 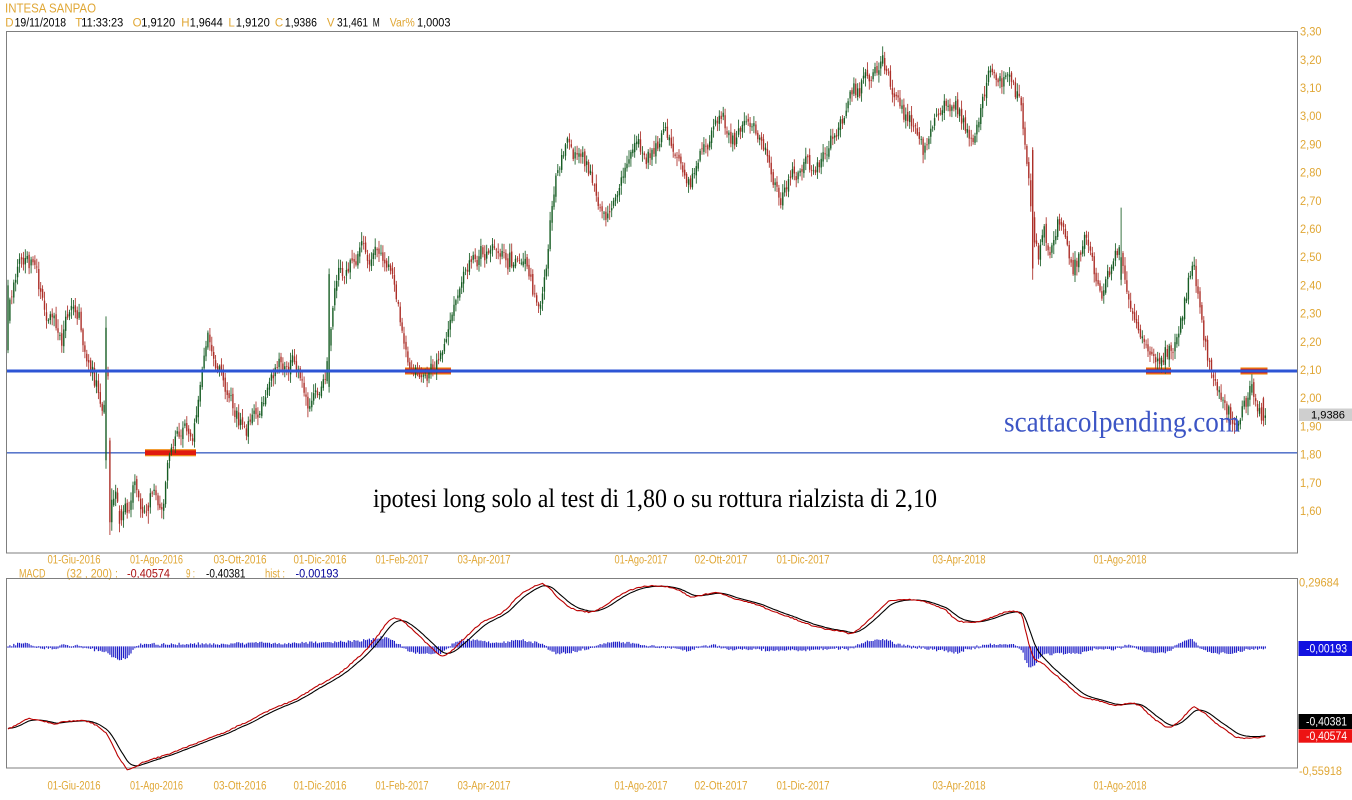 What do you see at coordinates (1311, 174) in the screenshot?
I see `svg-text: 2,80` at bounding box center [1311, 174].